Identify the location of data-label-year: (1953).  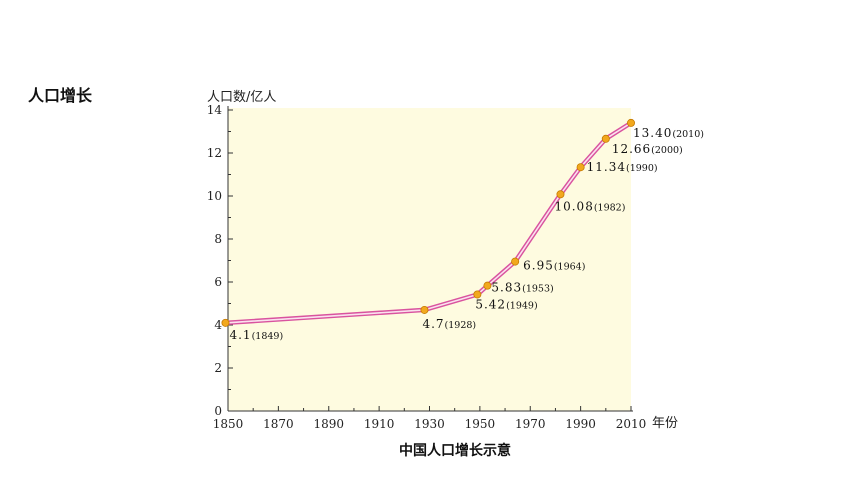
(538, 289).